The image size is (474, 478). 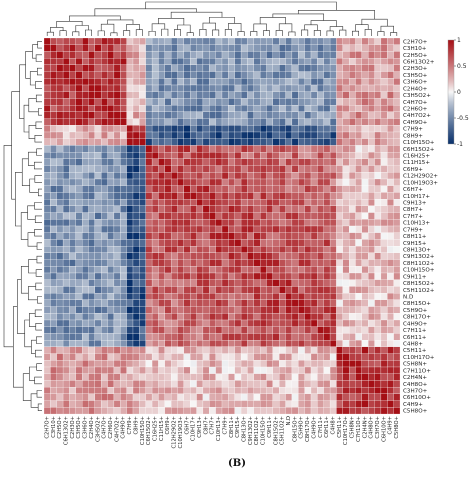 I want to click on row-label: C8H11O2+, so click(x=419, y=264).